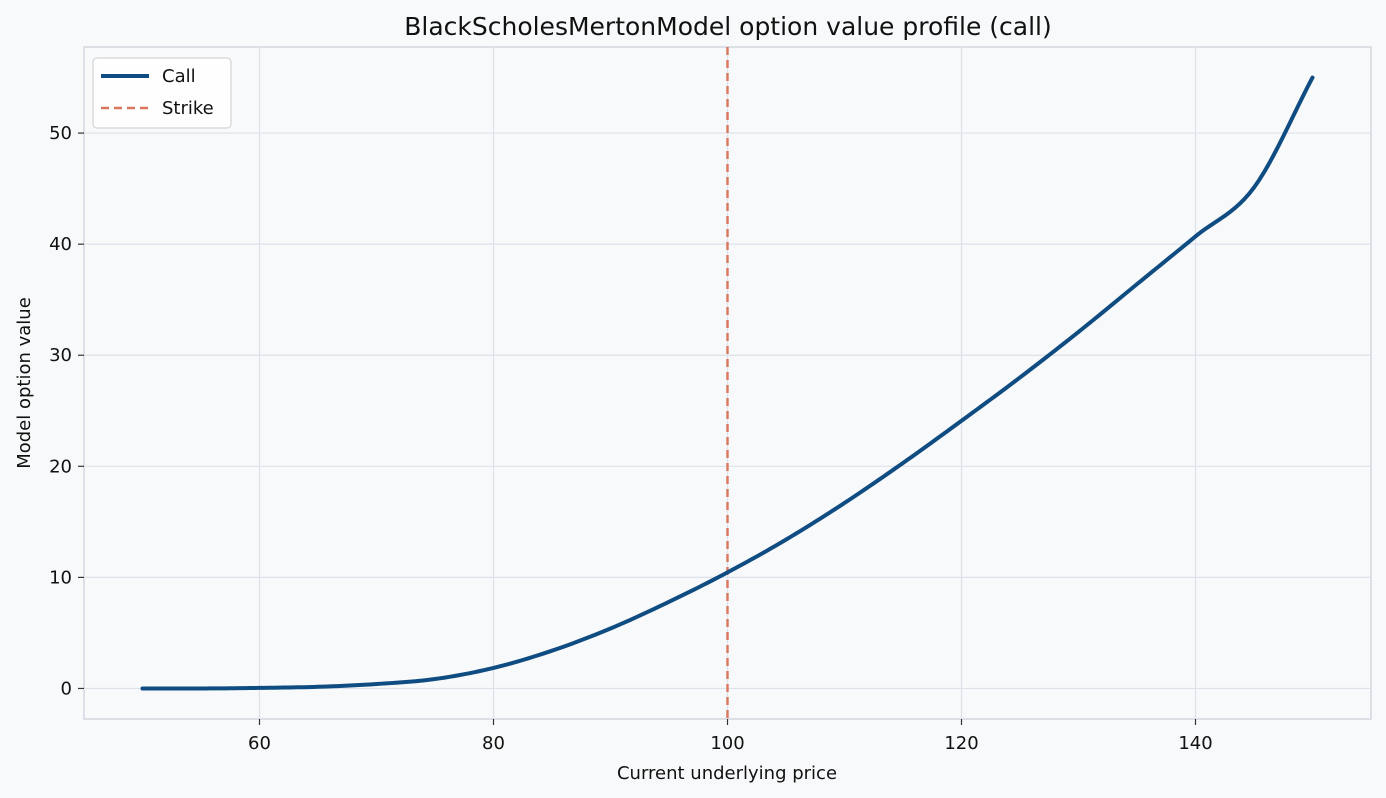 The height and width of the screenshot is (798, 1386). I want to click on y-tick-label: 40, so click(60, 244).